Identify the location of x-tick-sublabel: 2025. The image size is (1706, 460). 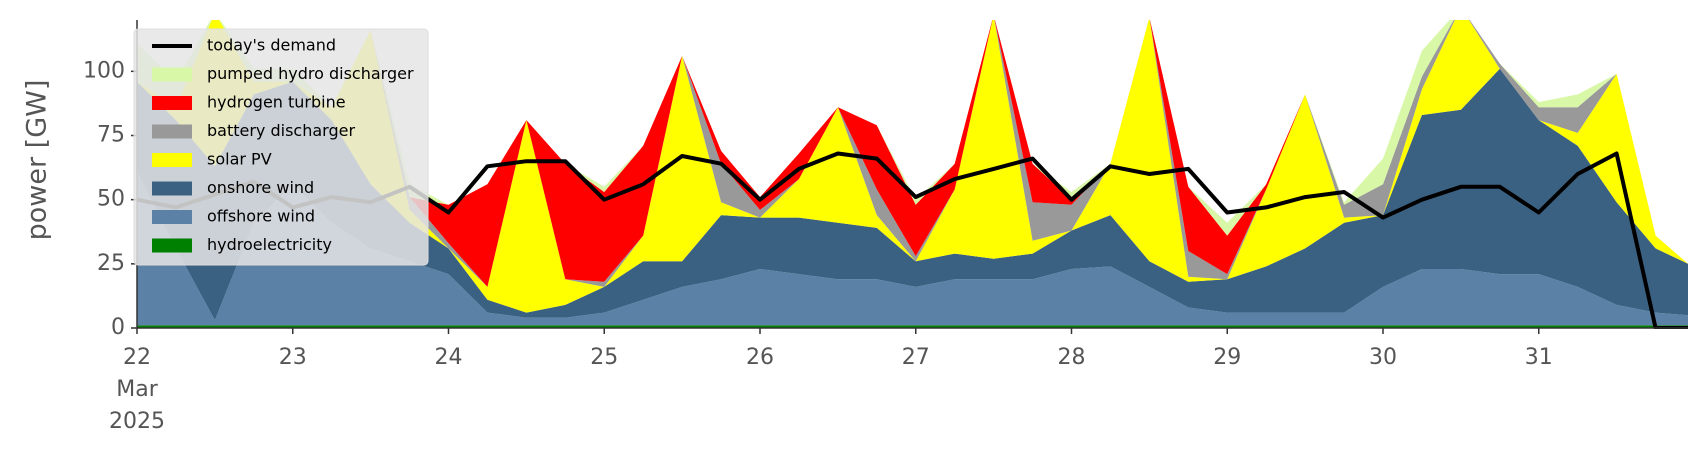
(137, 421).